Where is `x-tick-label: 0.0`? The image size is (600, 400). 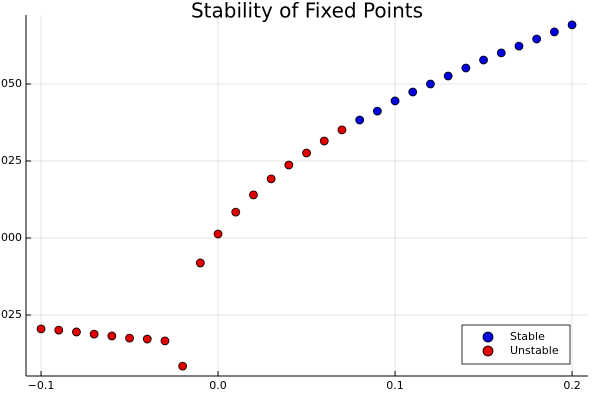
x-tick-label: 0.0 is located at coordinates (218, 385).